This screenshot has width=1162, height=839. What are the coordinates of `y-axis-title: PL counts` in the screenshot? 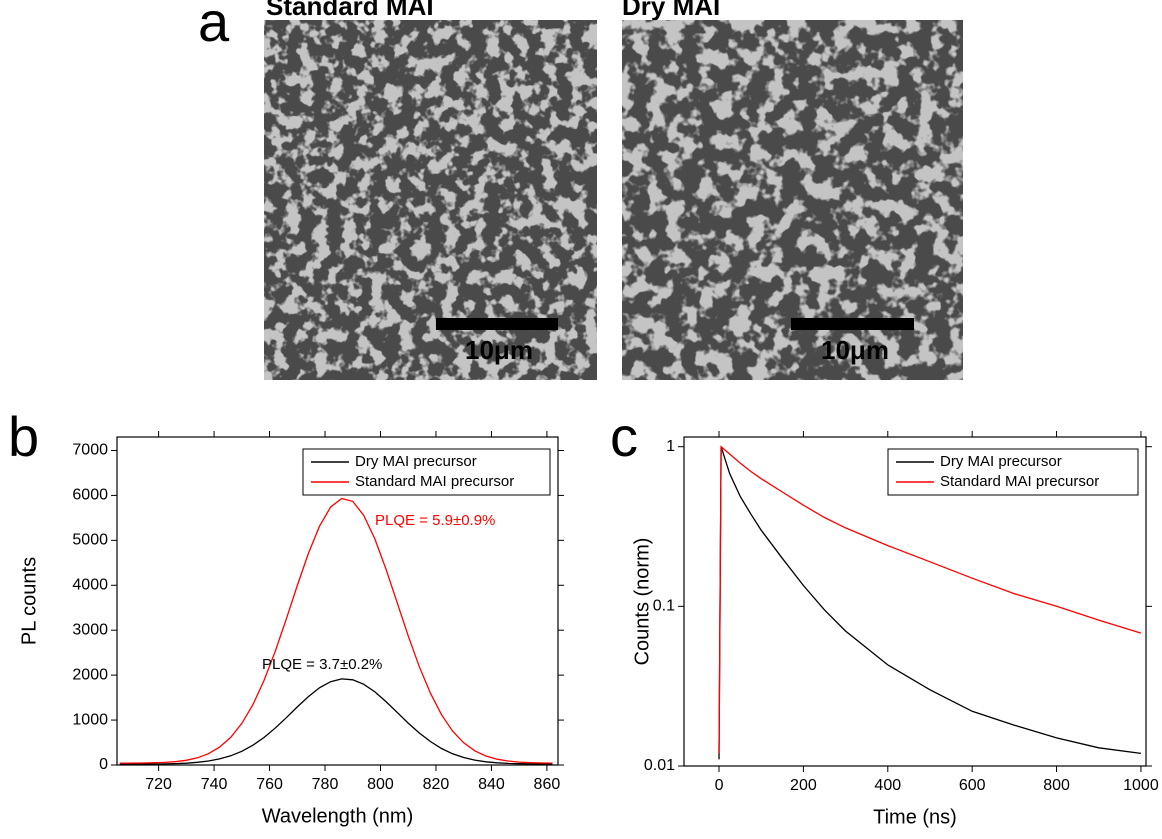 It's located at (29, 601).